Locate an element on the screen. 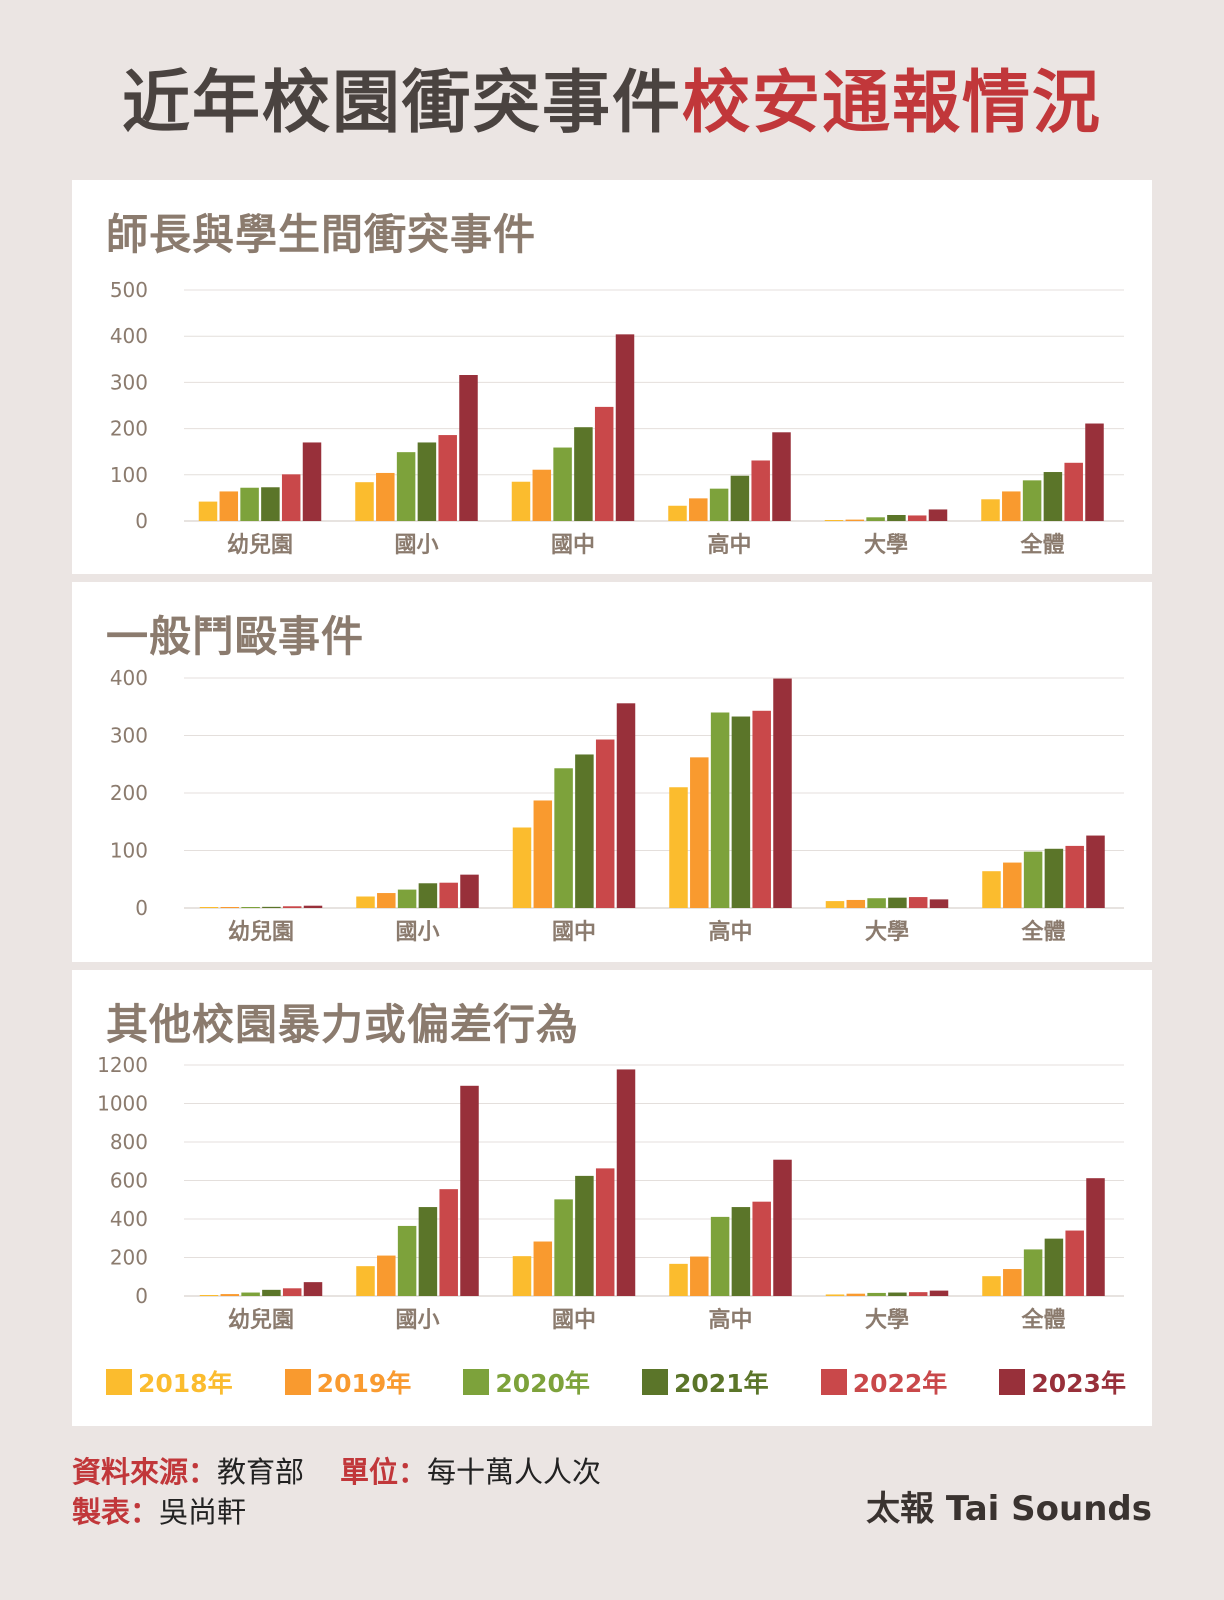  unit-value: 每十萬人人次 is located at coordinates (514, 1472).